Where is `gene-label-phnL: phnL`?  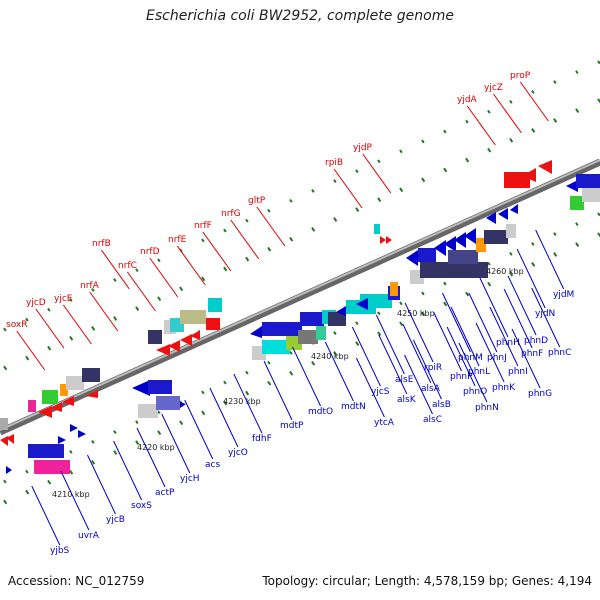 gene-label-phnL: phnL is located at coordinates (479, 372).